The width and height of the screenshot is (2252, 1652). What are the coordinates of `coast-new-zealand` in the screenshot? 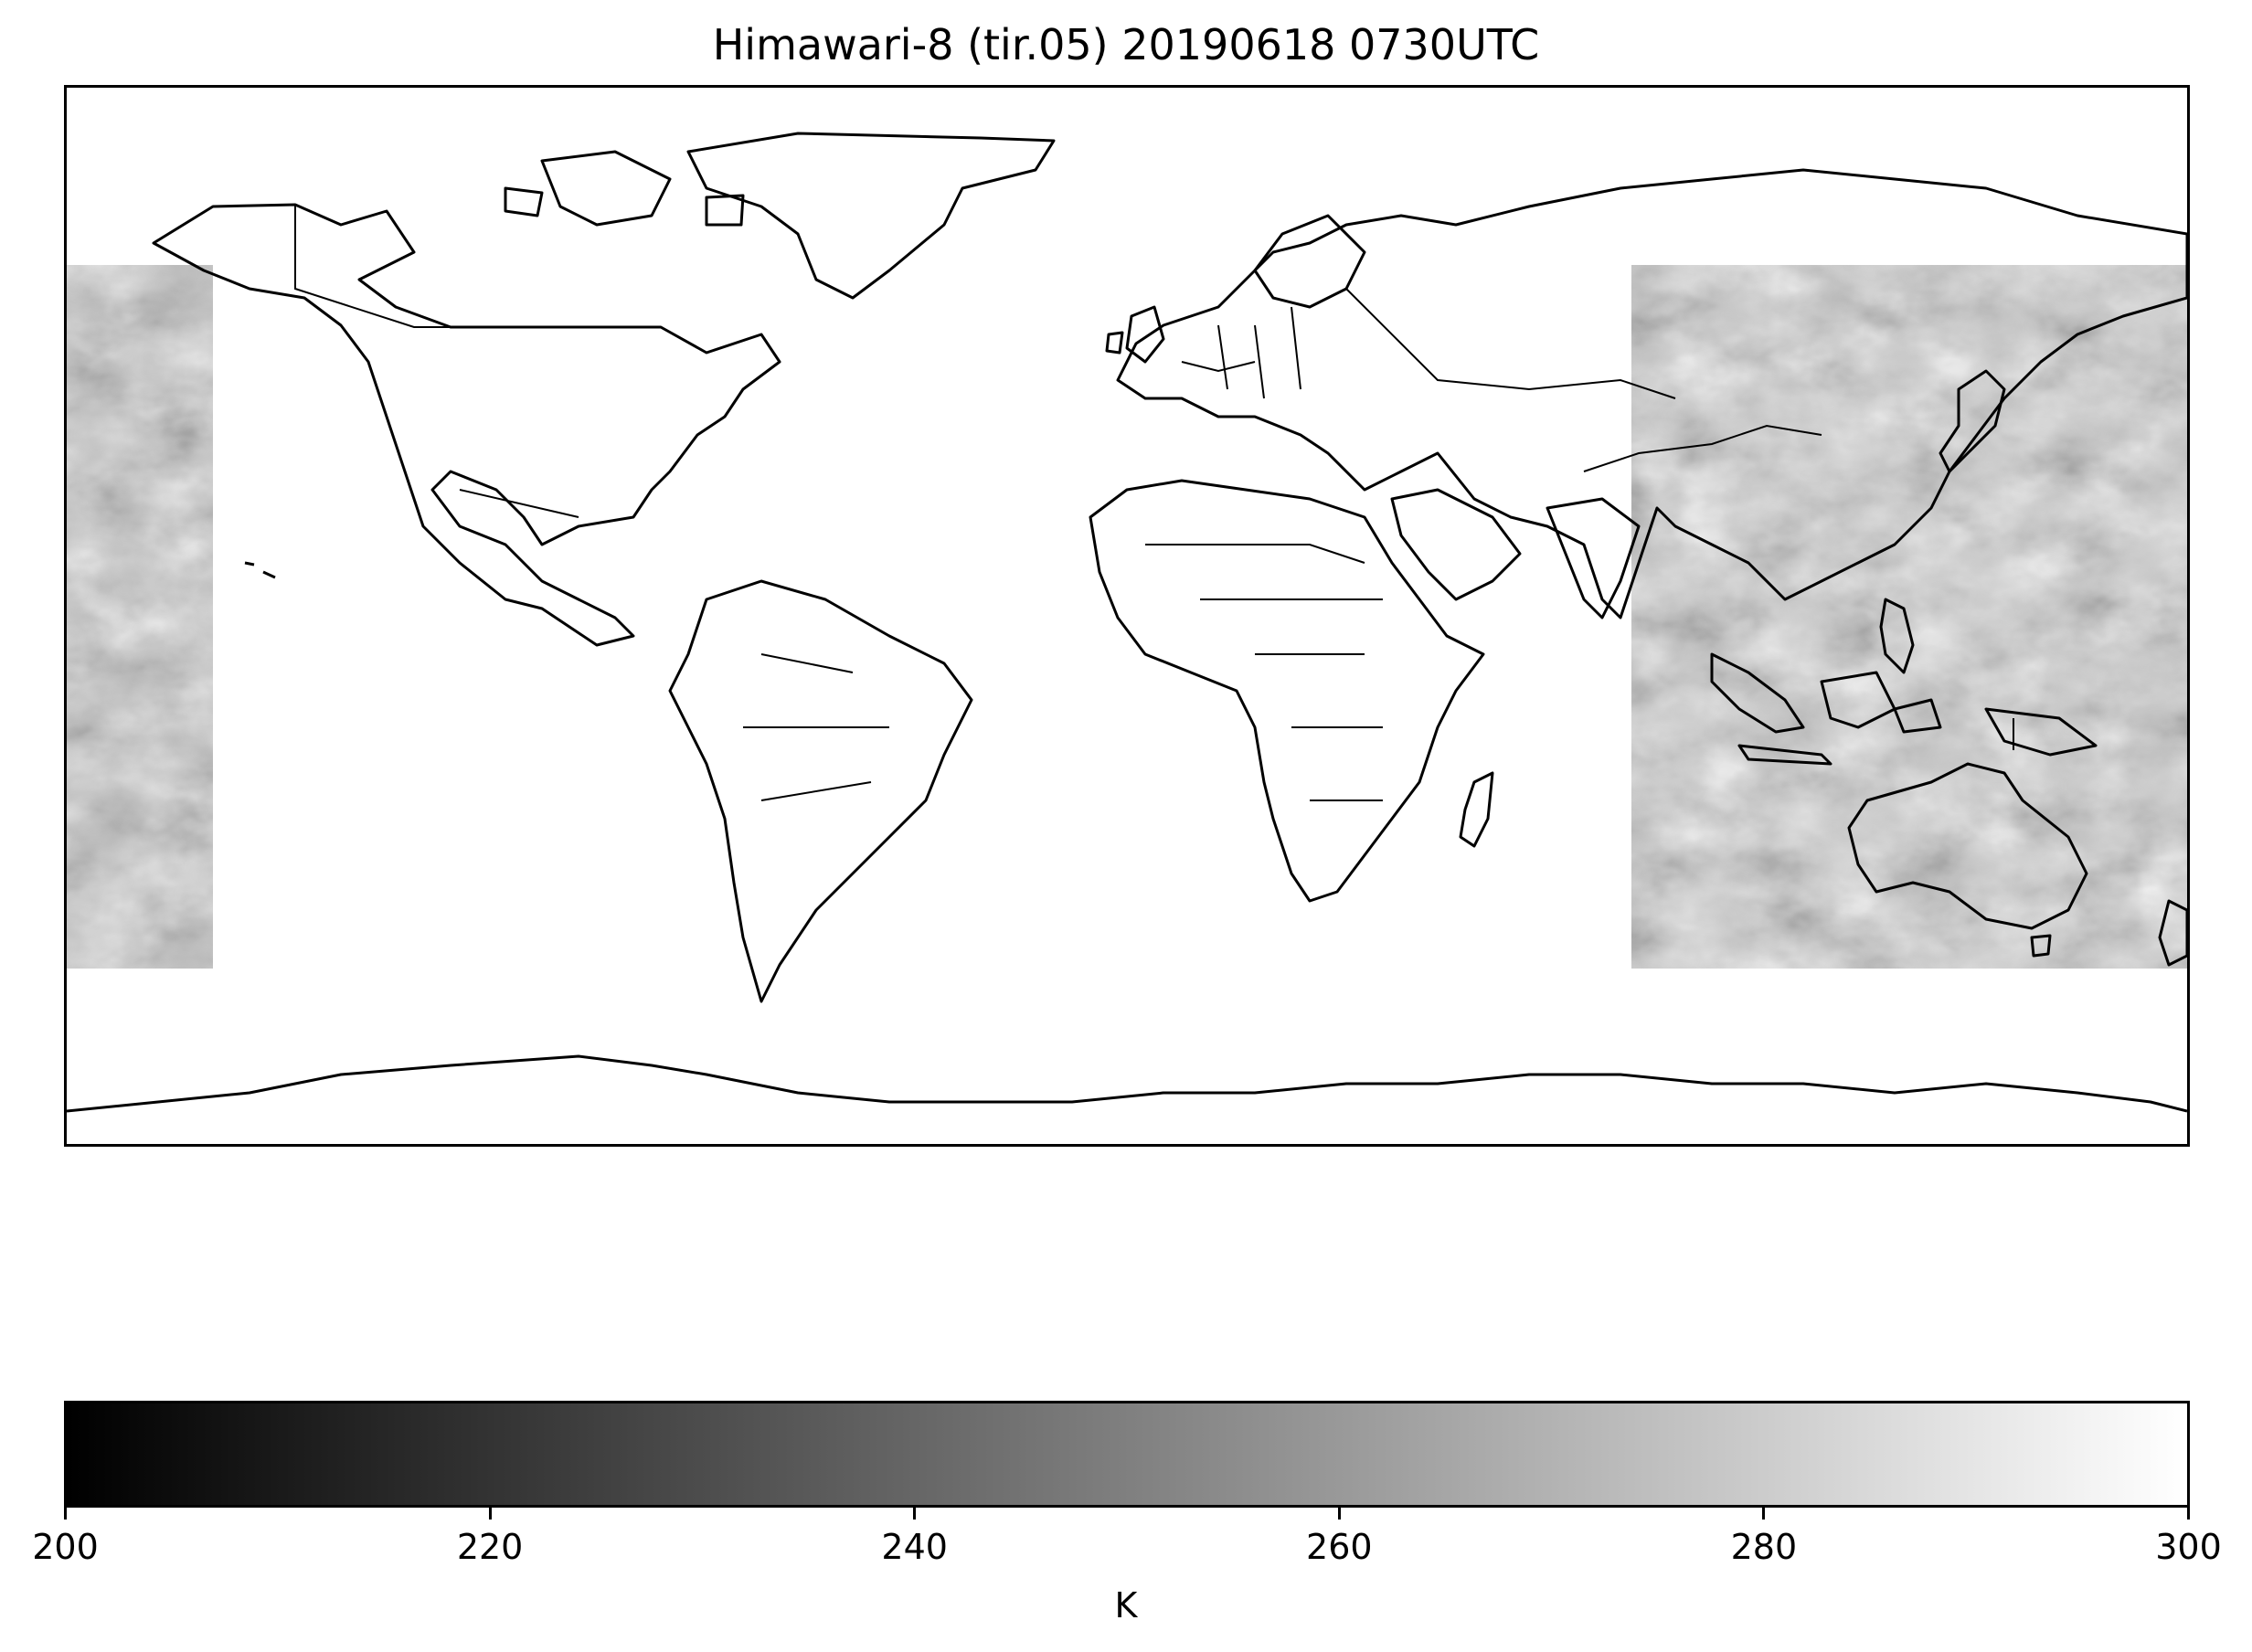 It's located at (2172, 933).